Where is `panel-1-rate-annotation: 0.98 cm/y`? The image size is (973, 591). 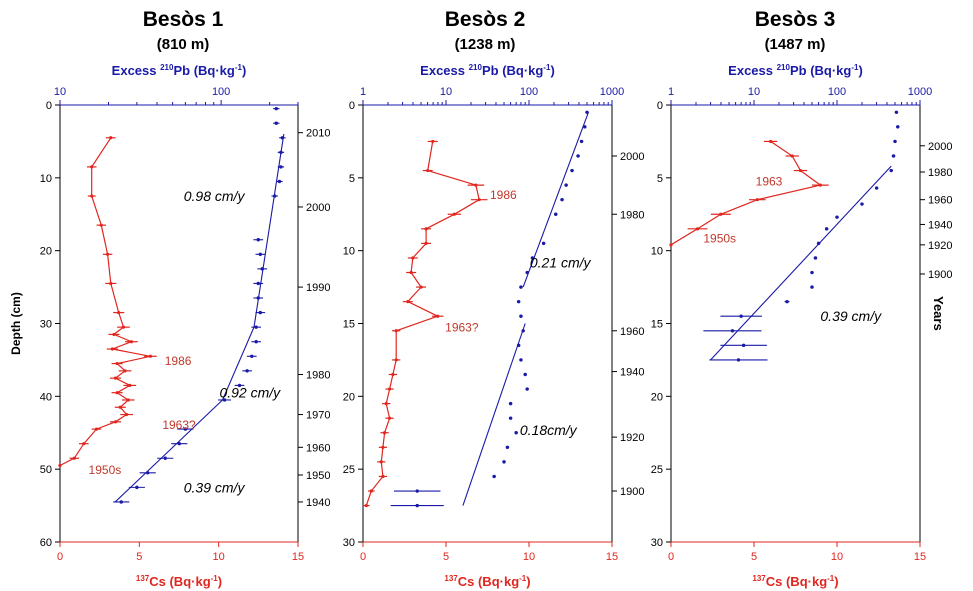
panel-1-rate-annotation: 0.98 cm/y is located at coordinates (215, 196).